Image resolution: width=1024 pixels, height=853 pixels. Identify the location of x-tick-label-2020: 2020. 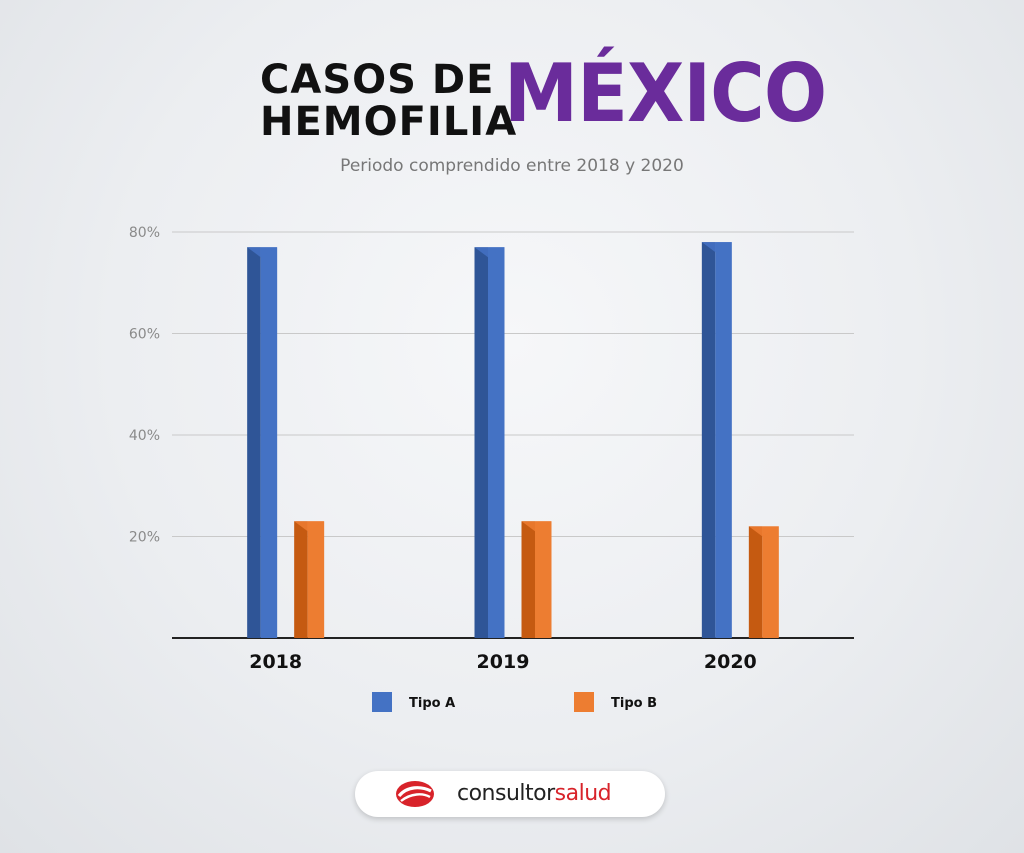
(730, 662).